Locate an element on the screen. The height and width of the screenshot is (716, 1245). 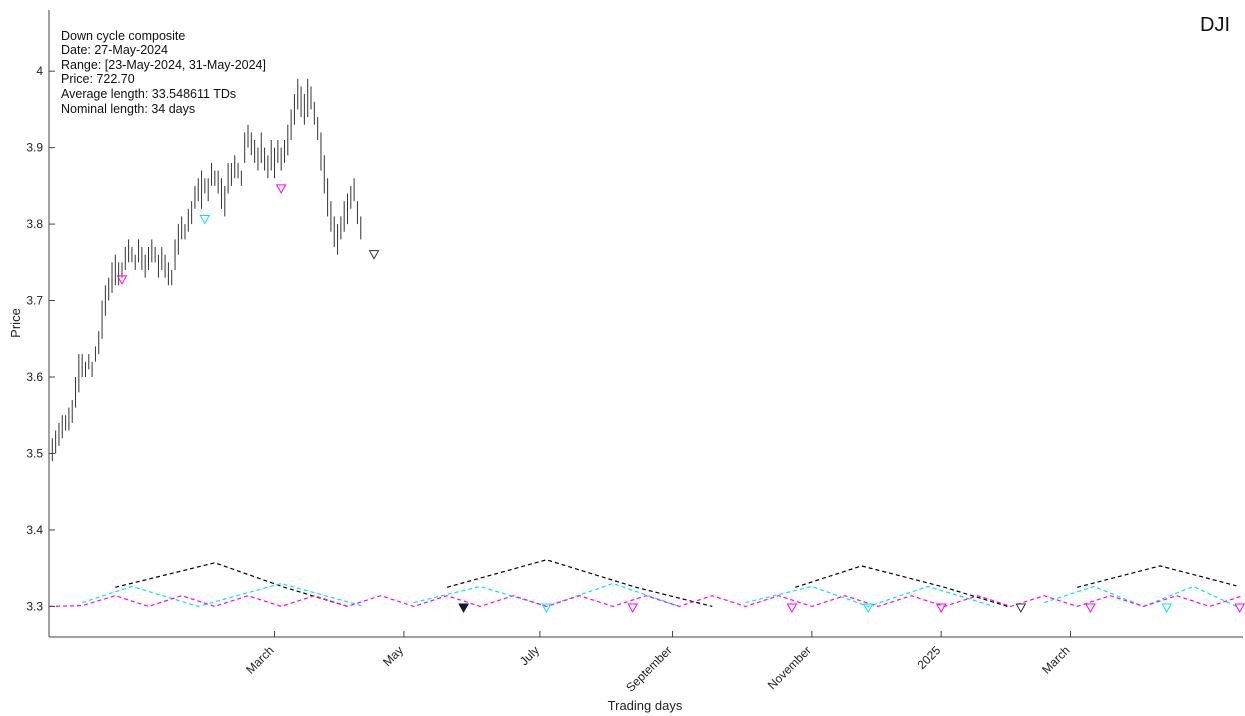
symbol-label: DJI is located at coordinates (1215, 25).